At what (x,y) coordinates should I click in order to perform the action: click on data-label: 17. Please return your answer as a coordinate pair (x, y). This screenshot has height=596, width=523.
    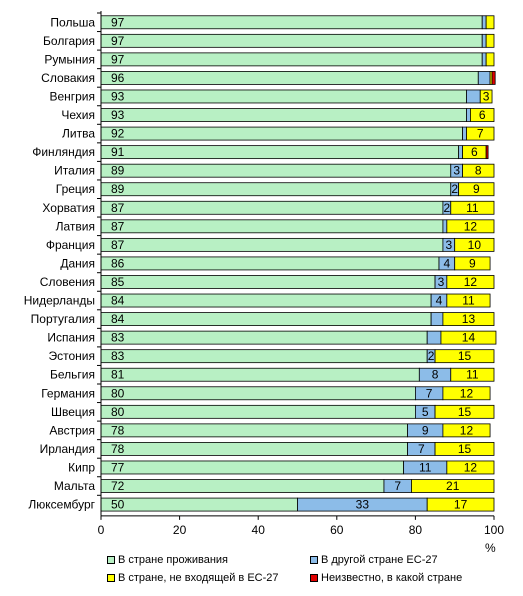
    Looking at the image, I should click on (461, 505).